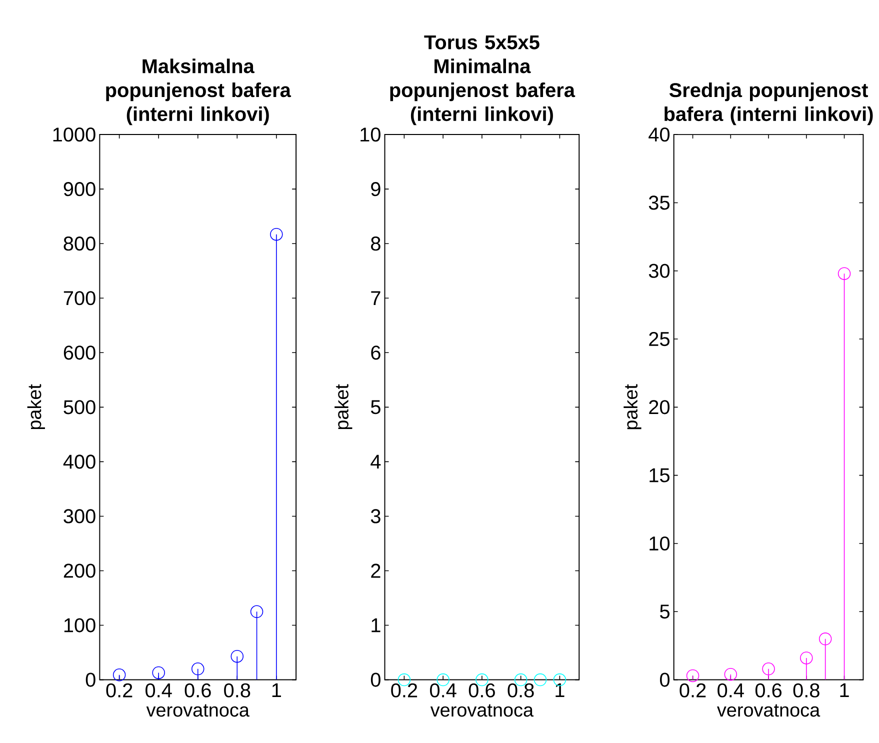 Image resolution: width=879 pixels, height=743 pixels. I want to click on y-tick-label: 20, so click(659, 407).